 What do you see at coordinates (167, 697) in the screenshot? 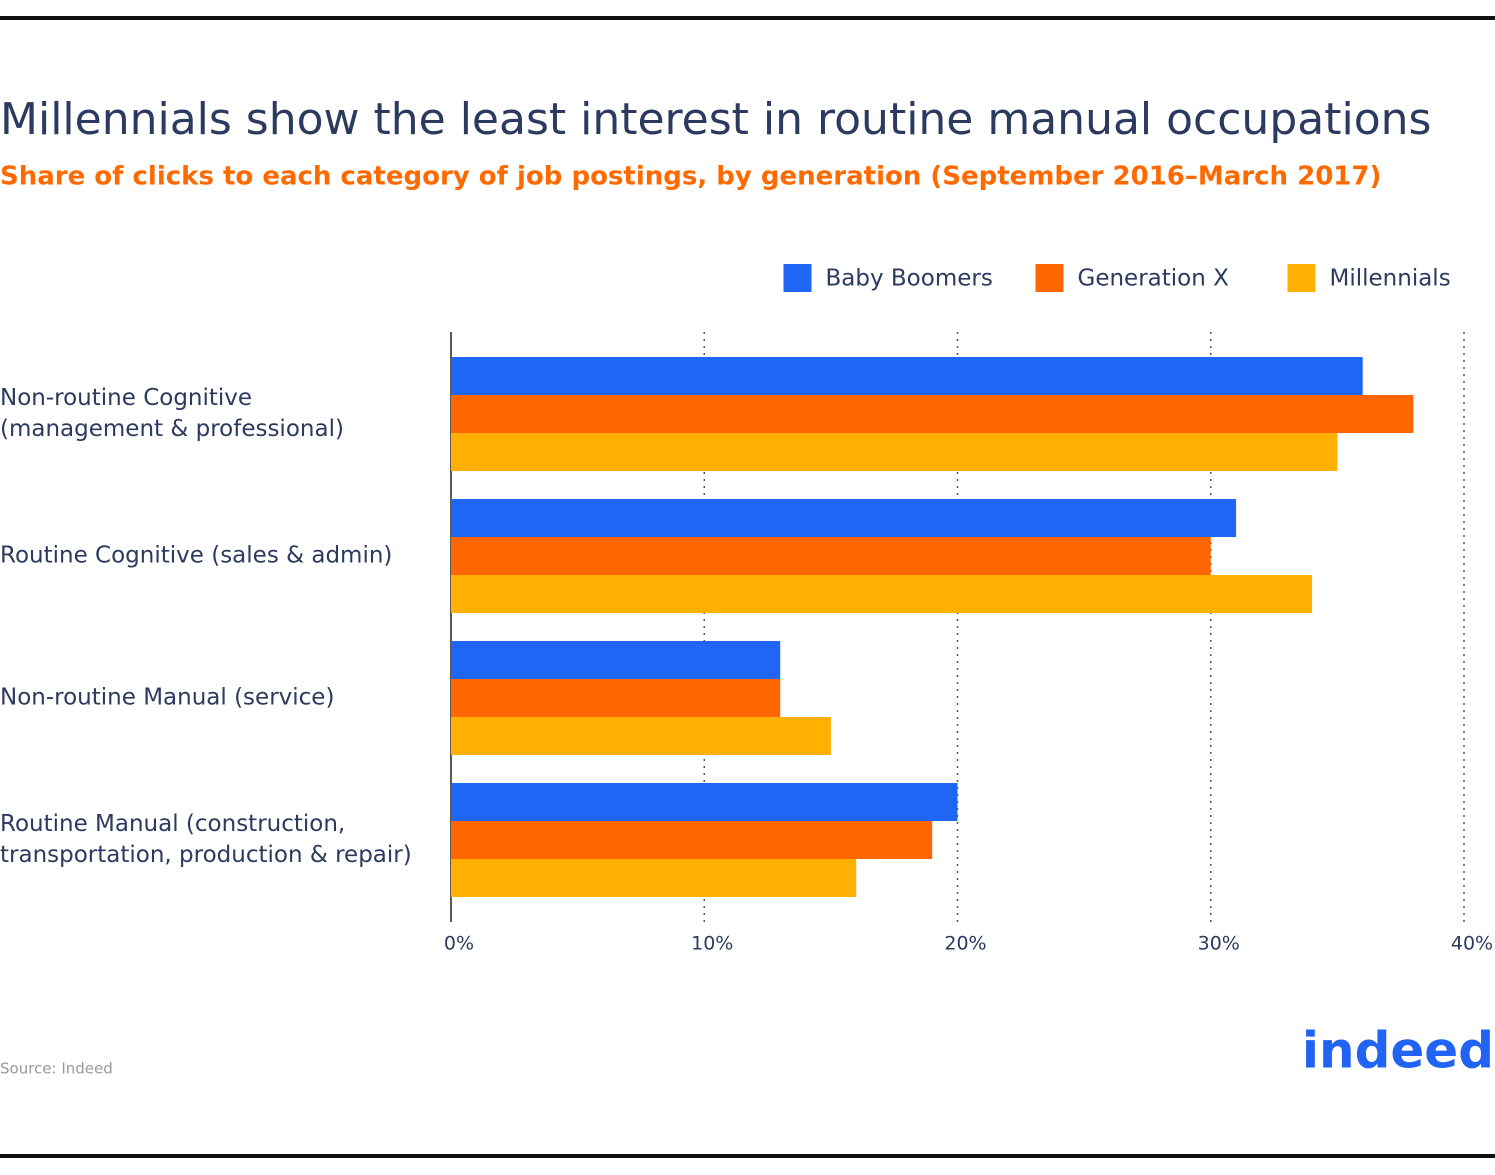
I see `y-tick-label: Non-routine Manual (service)` at bounding box center [167, 697].